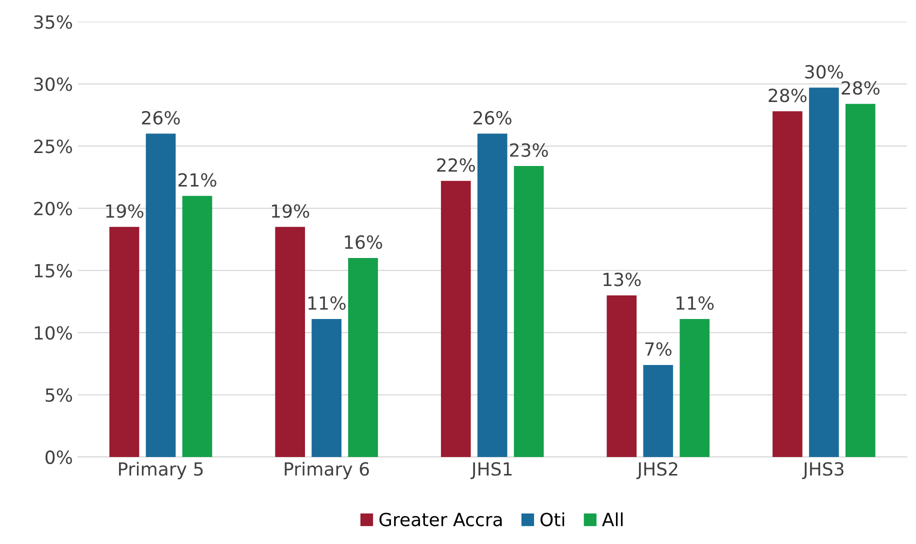  What do you see at coordinates (440, 519) in the screenshot?
I see `legend-label: Greater Accra` at bounding box center [440, 519].